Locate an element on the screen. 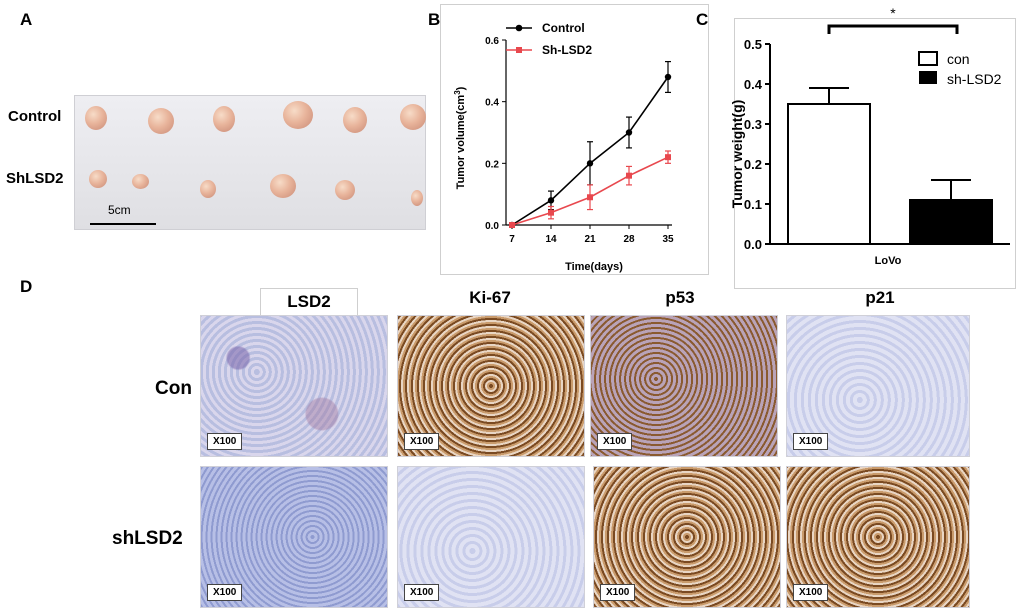 The image size is (1020, 615). y-tick-label: 0.1 is located at coordinates (753, 204).